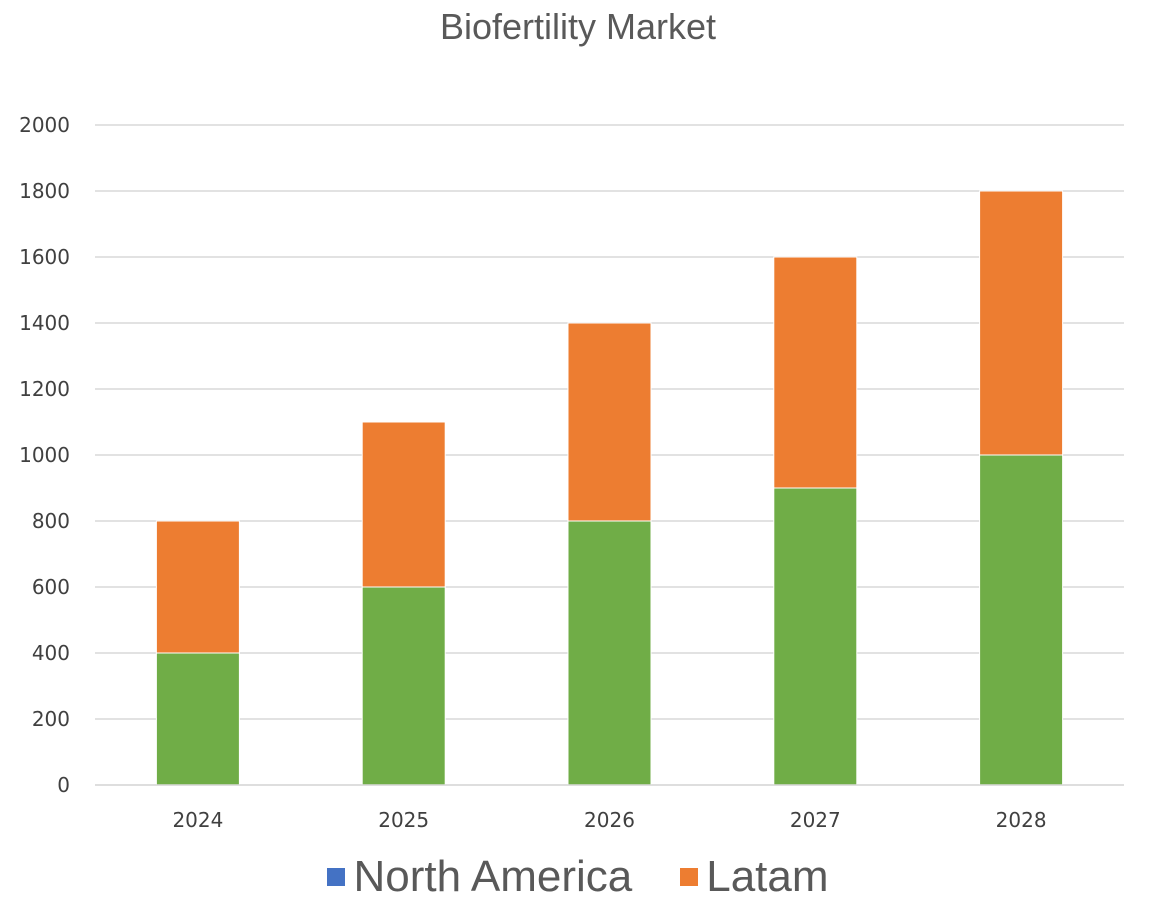  Describe the element at coordinates (197, 719) in the screenshot. I see `bar-series1-2024` at that location.